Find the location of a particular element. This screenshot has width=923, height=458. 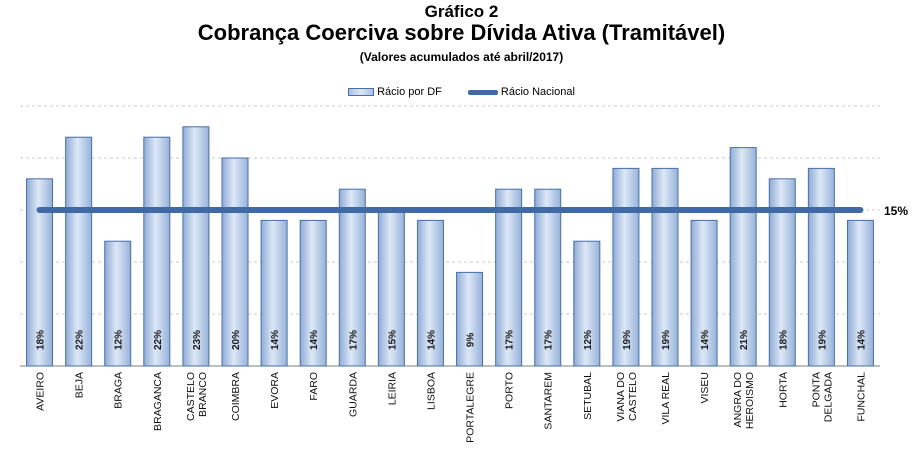

category-label: VILA REAL is located at coordinates (666, 398).